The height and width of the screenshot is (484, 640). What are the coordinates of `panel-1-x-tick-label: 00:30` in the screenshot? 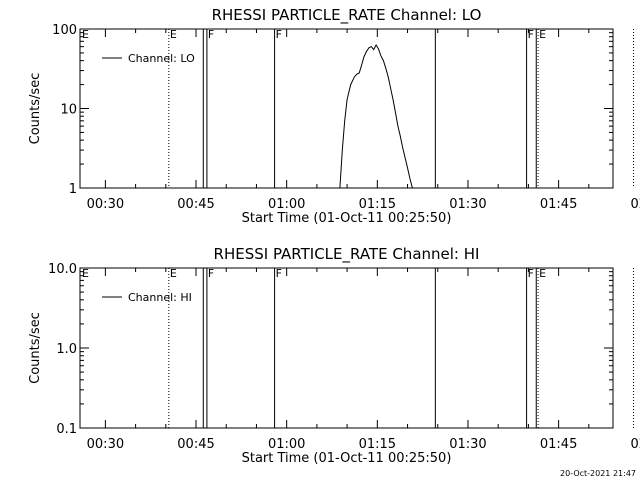 It's located at (105, 204).